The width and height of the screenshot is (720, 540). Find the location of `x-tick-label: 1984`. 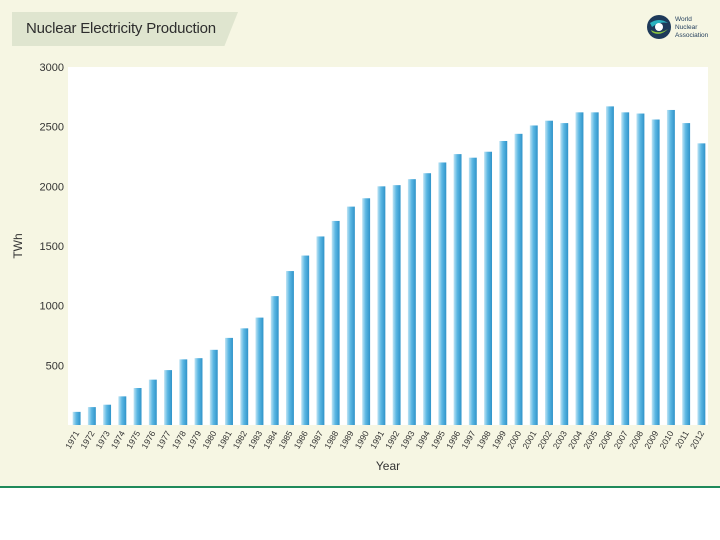

x-tick-label: 1984 is located at coordinates (270, 440).